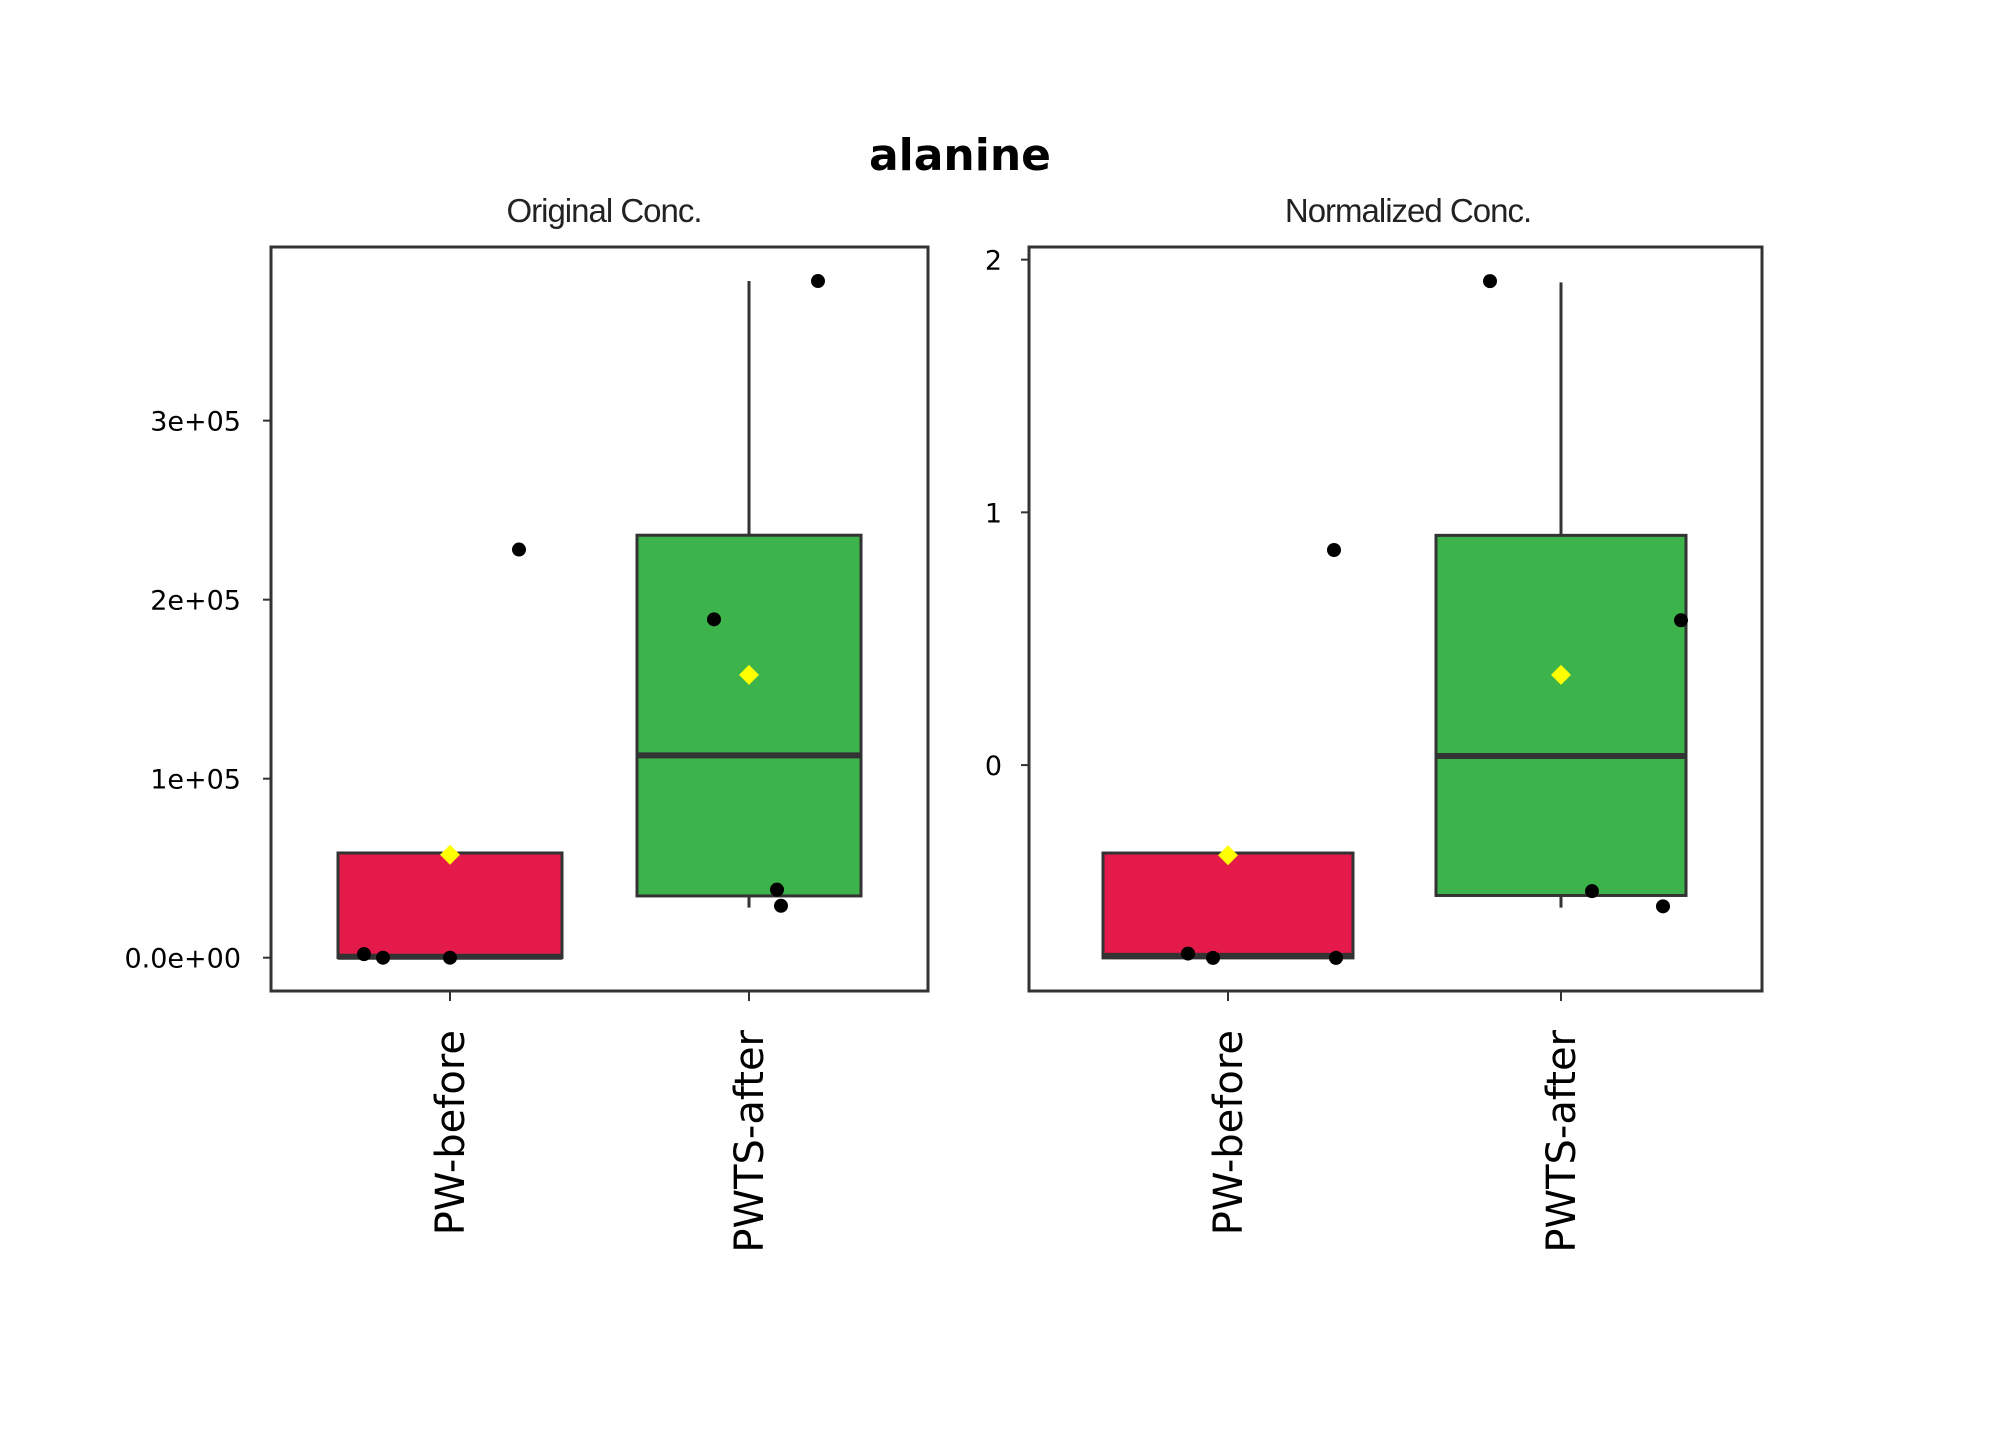 The image size is (2000, 1434). Describe the element at coordinates (993, 513) in the screenshot. I see `y-tick-label: 1` at that location.